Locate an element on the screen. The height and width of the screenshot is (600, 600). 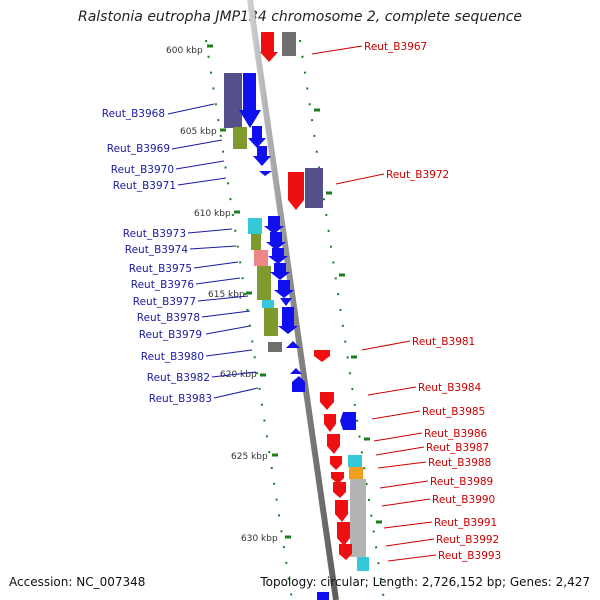
gene-reut-b3979 is located at coordinates (288, 320).